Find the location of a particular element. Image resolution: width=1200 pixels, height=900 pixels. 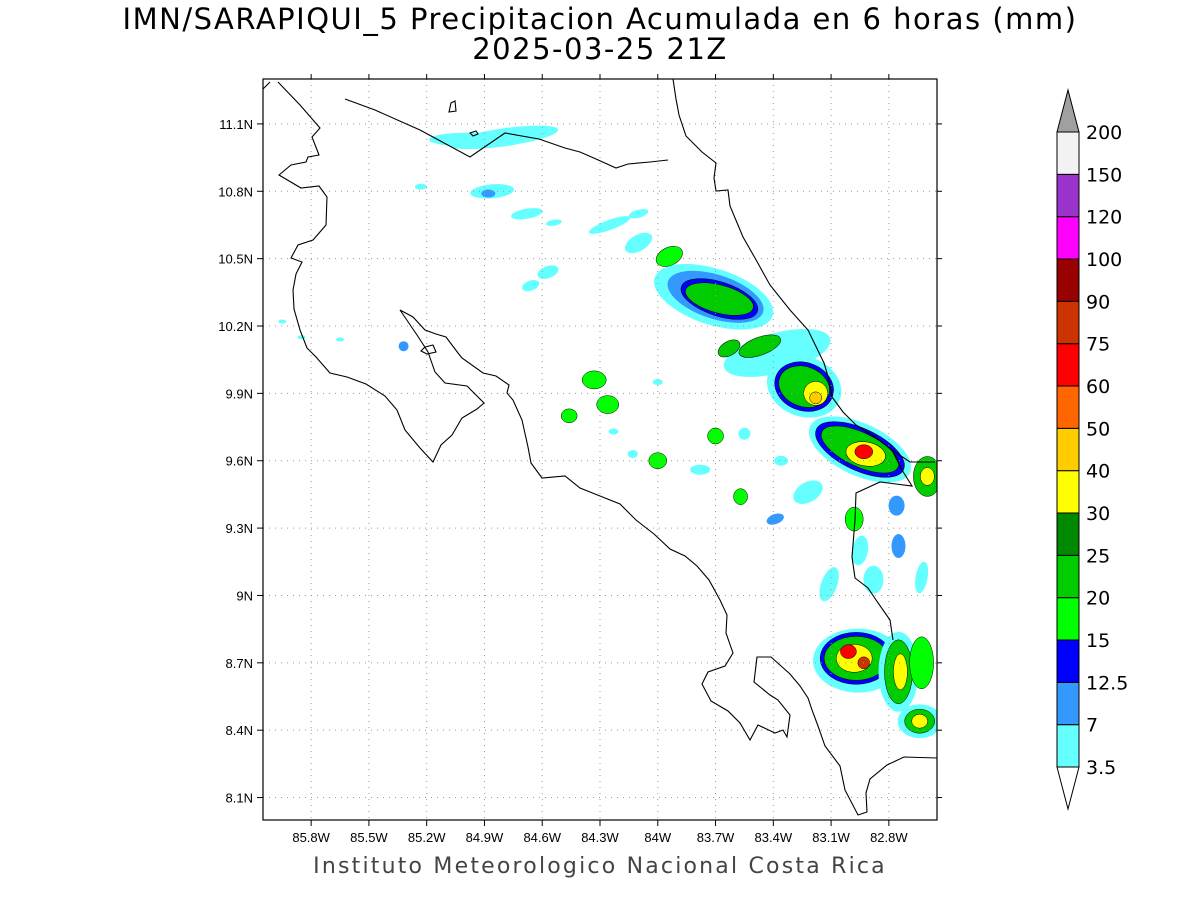

colorbar-label: 50 is located at coordinates (1098, 429).